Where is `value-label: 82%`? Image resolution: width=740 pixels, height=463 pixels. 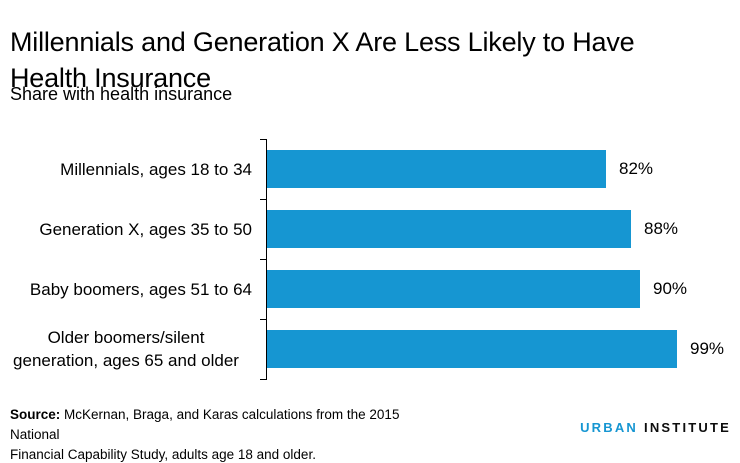
value-label: 82% is located at coordinates (636, 168).